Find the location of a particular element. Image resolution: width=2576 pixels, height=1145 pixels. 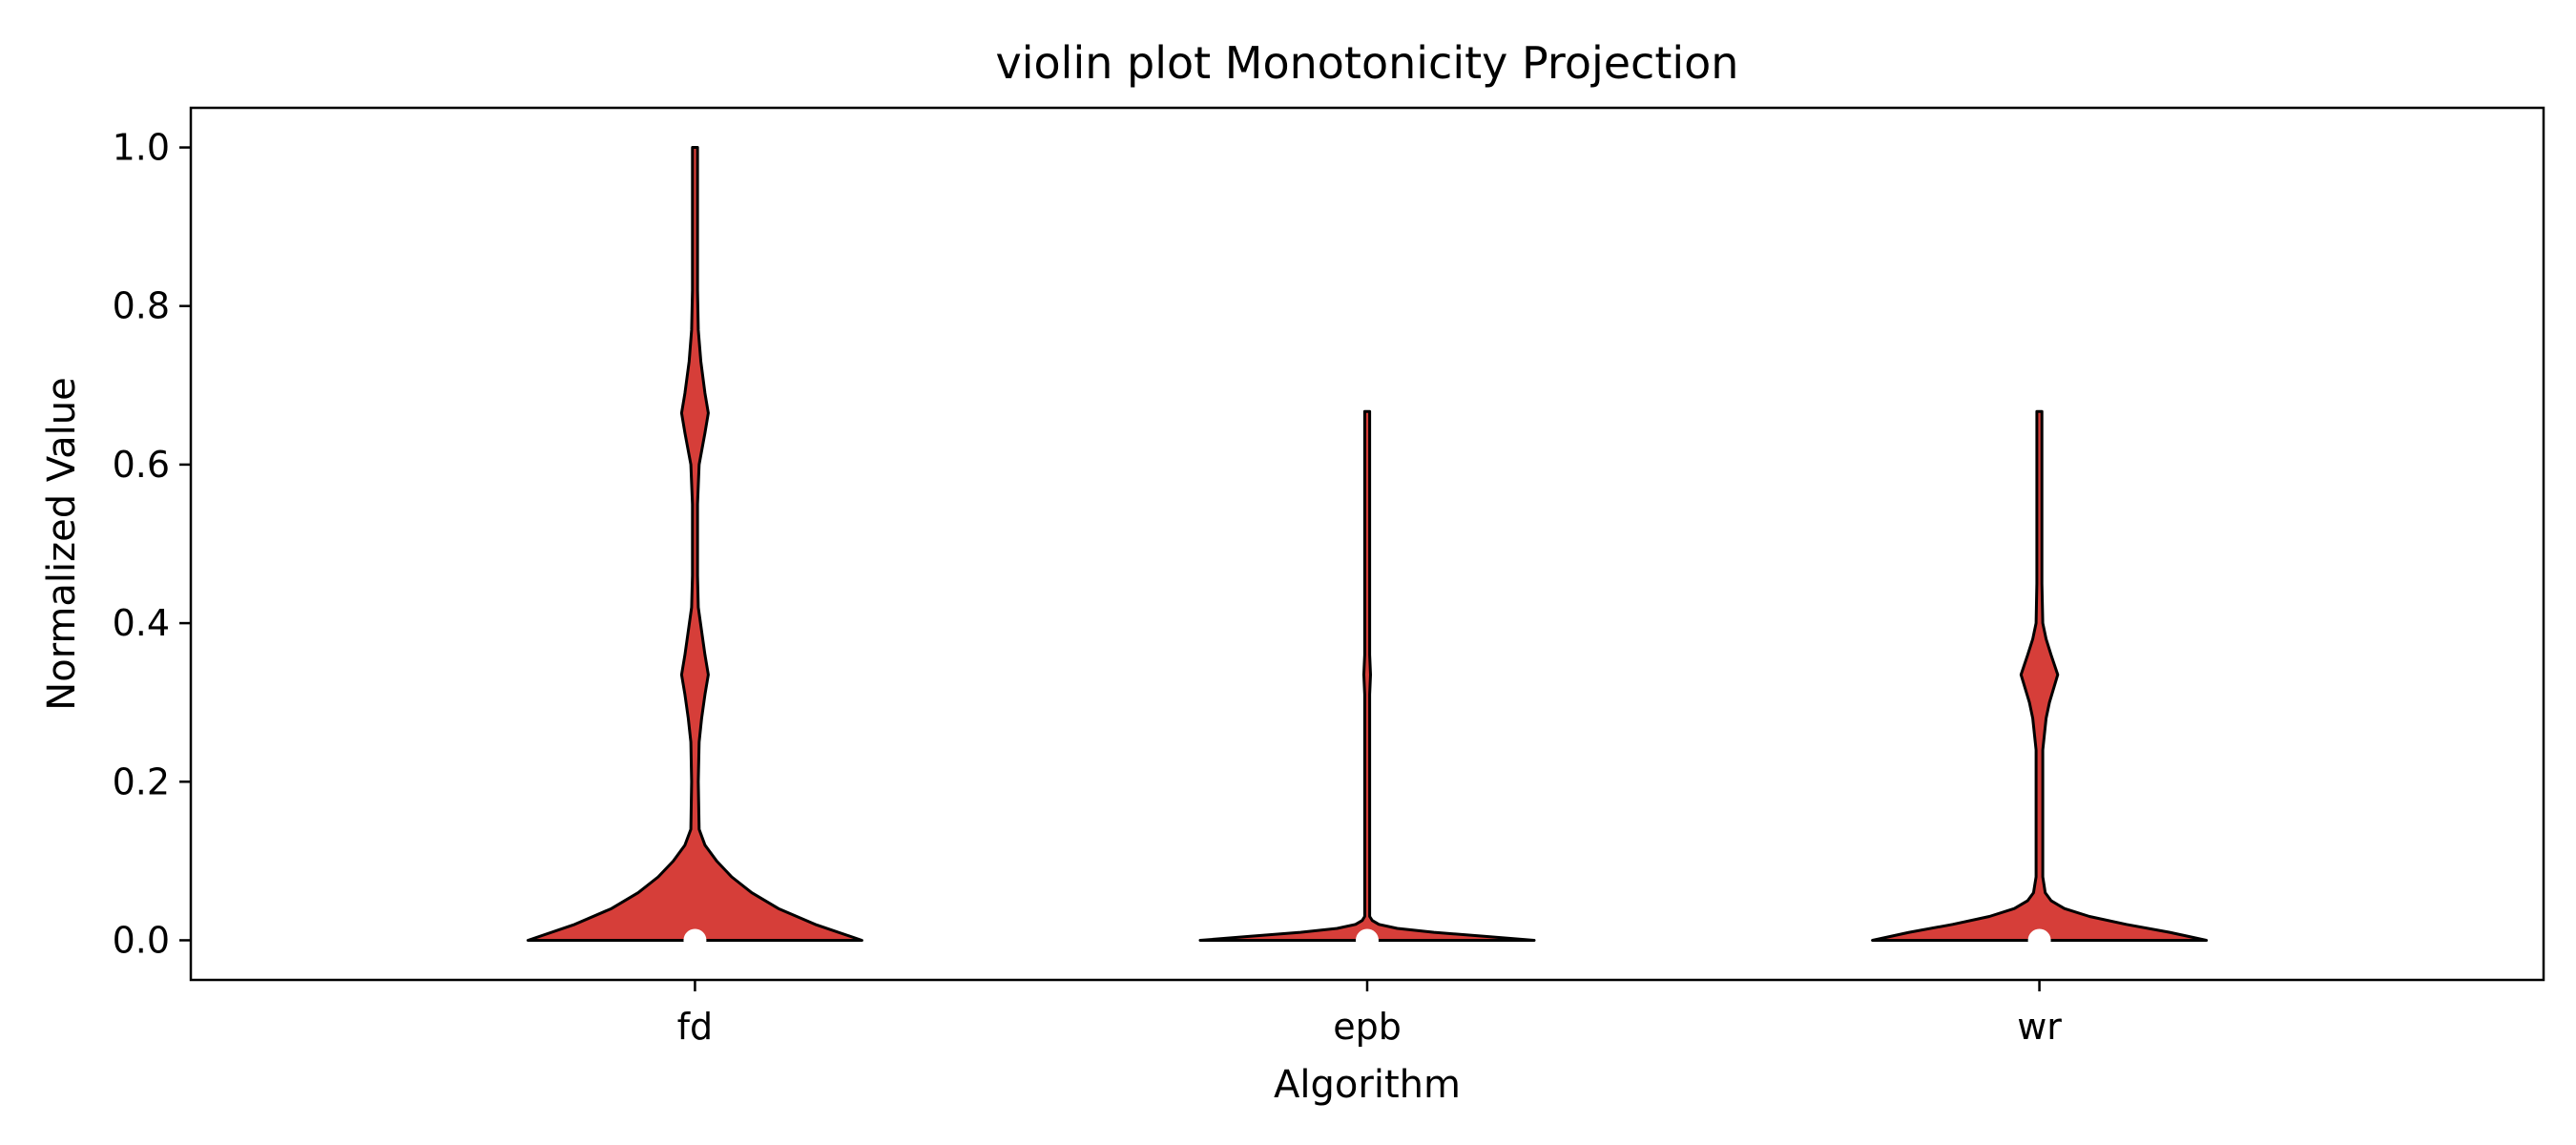

x-tick-label: fd is located at coordinates (695, 1027).